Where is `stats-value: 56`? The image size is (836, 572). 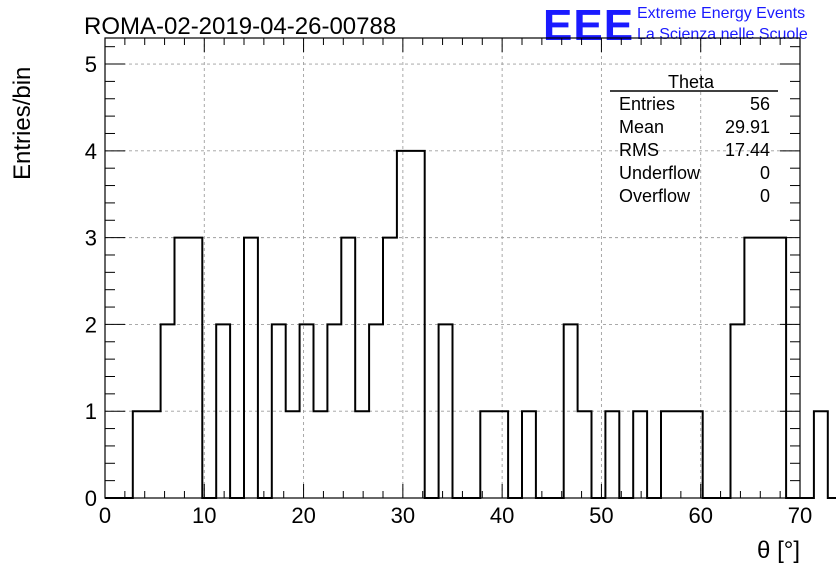 stats-value: 56 is located at coordinates (760, 104).